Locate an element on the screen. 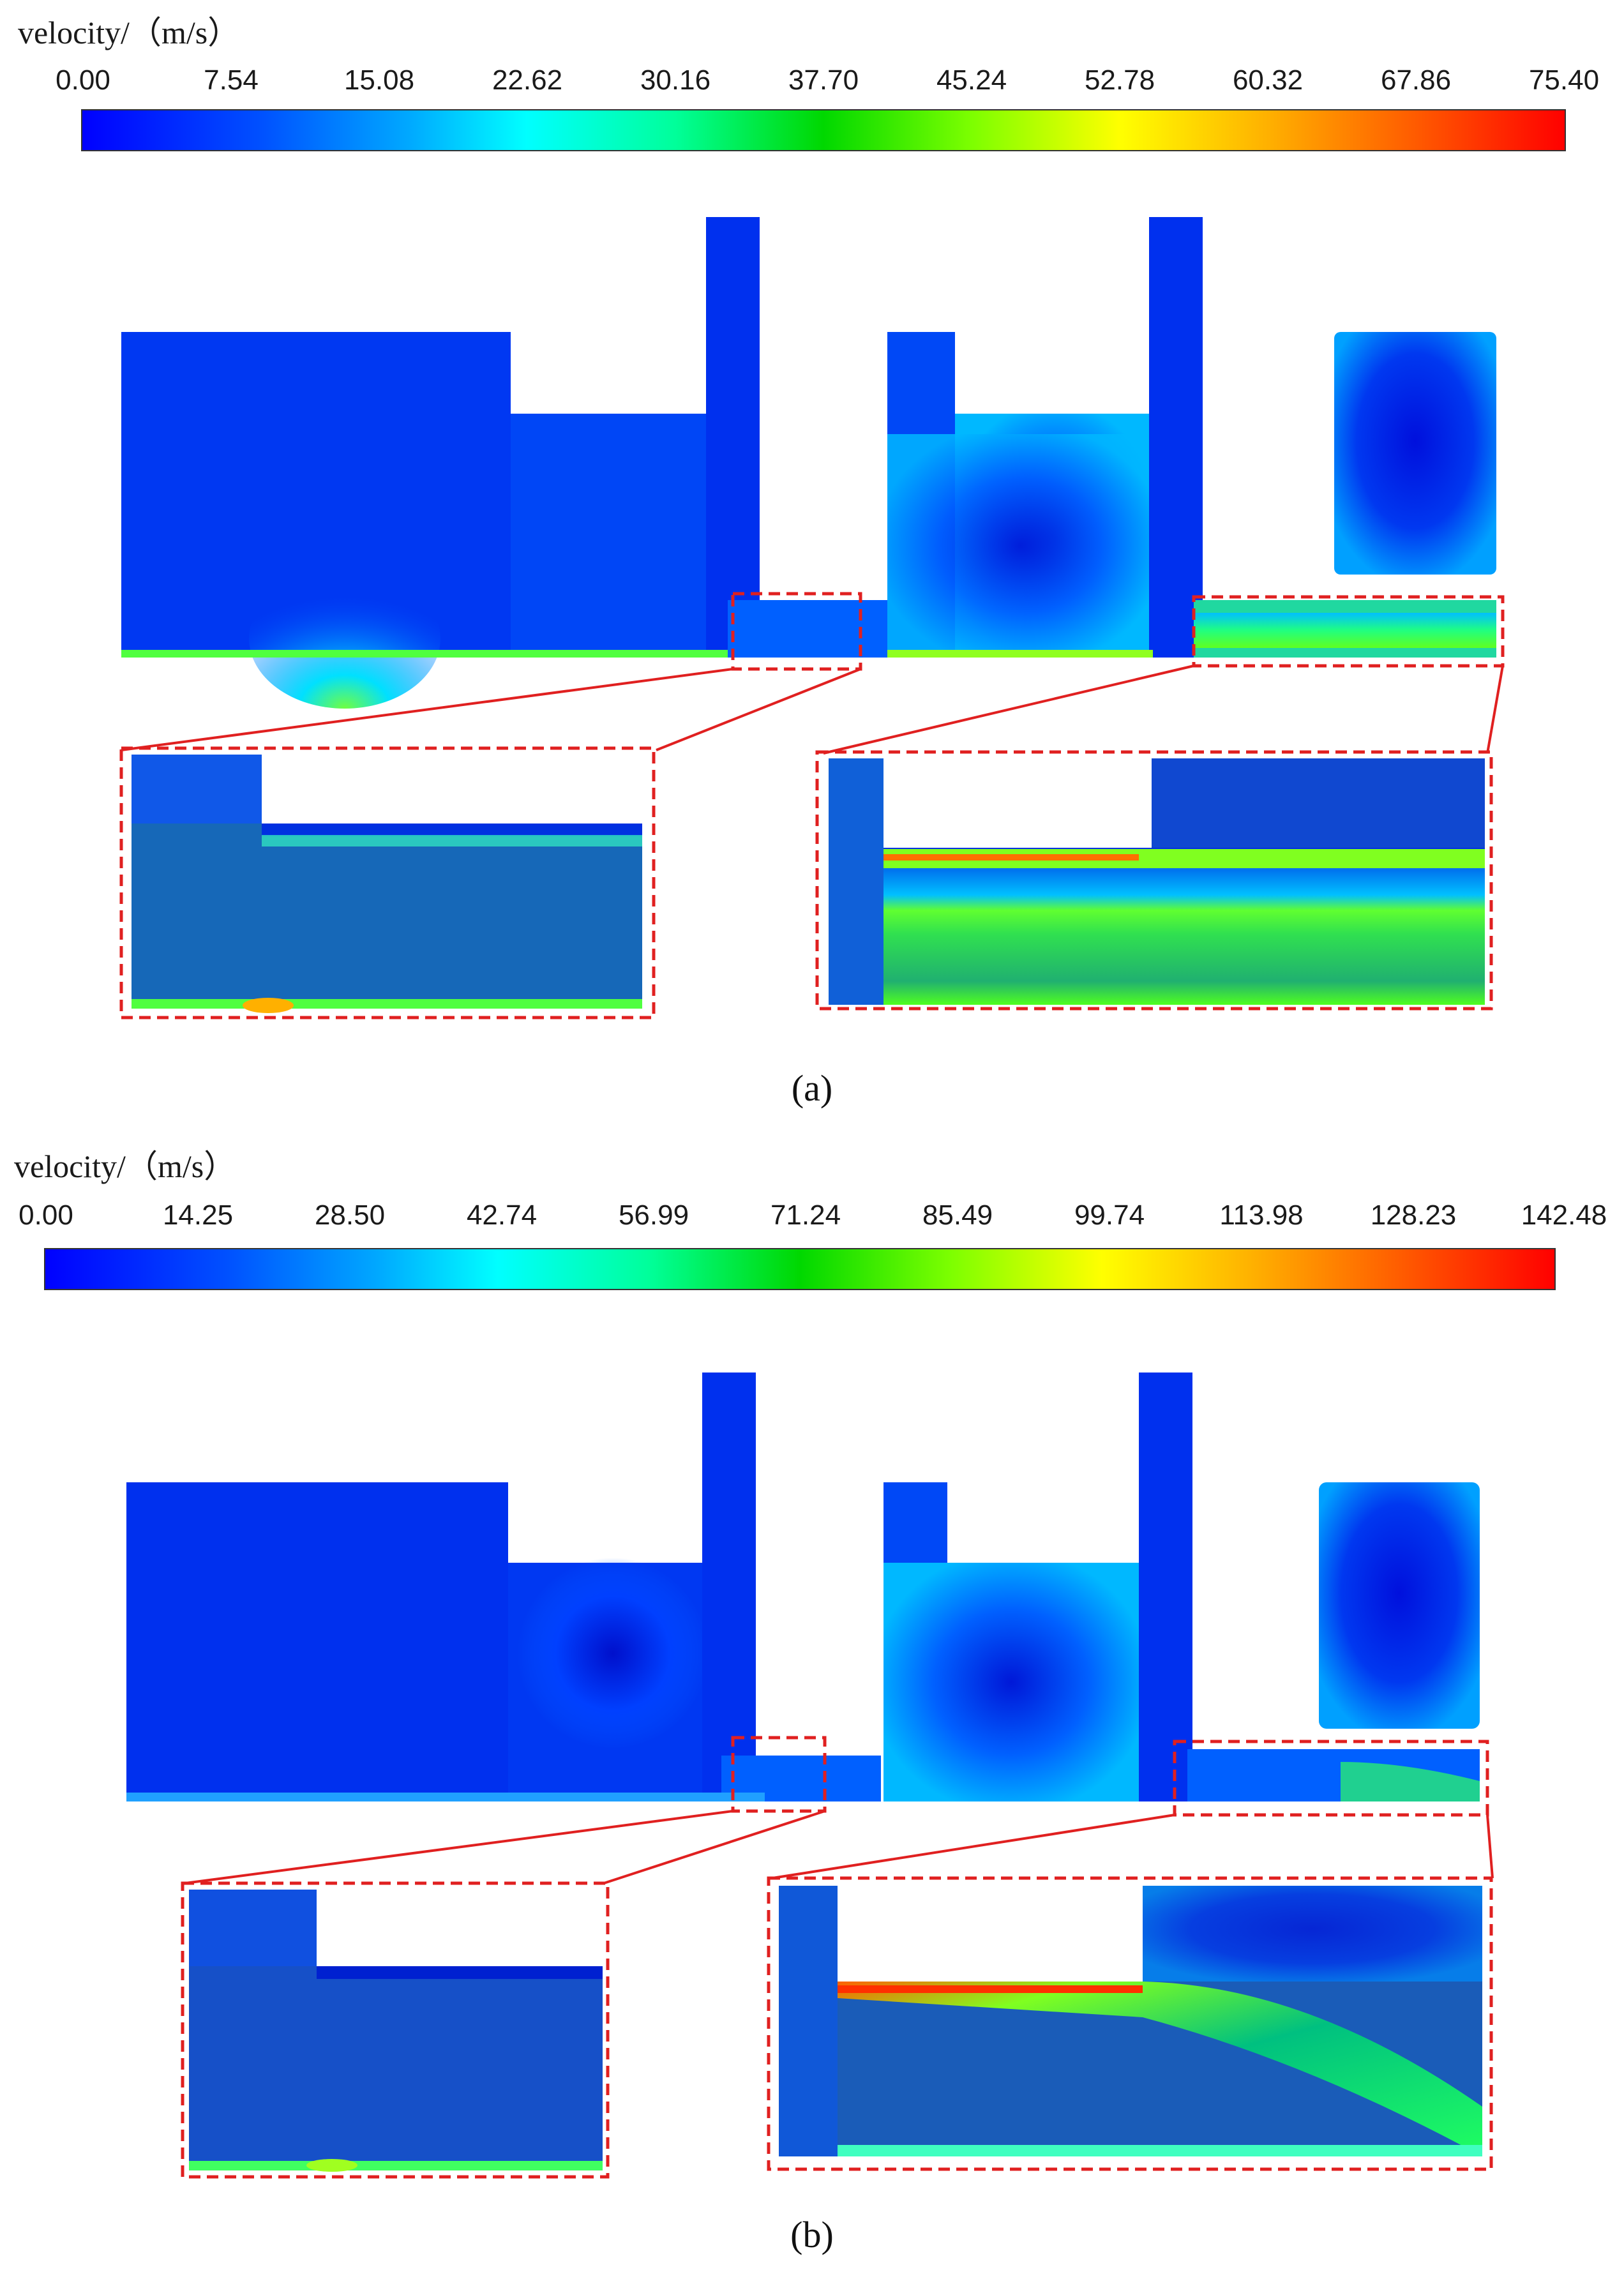  tick-label: 99.74 is located at coordinates (1109, 1215).